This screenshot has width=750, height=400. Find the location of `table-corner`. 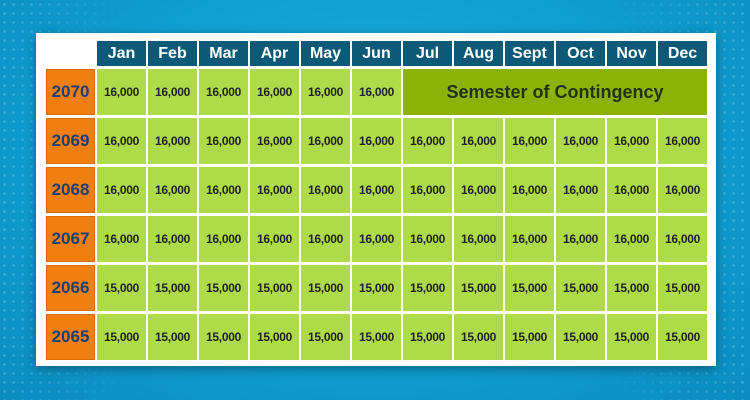

table-corner is located at coordinates (70, 53).